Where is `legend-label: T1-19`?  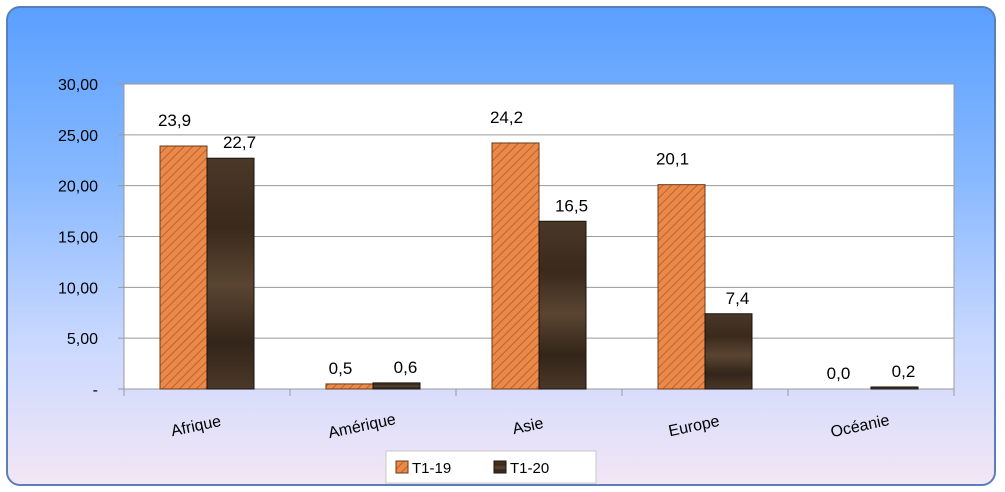
legend-label: T1-19 is located at coordinates (431, 468).